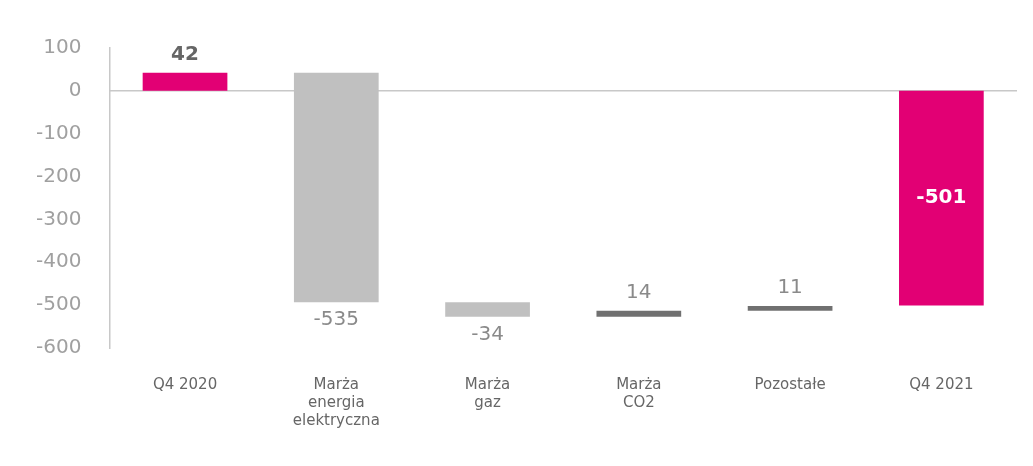  Describe the element at coordinates (59, 260) in the screenshot. I see `y-tick-label: -400` at that location.